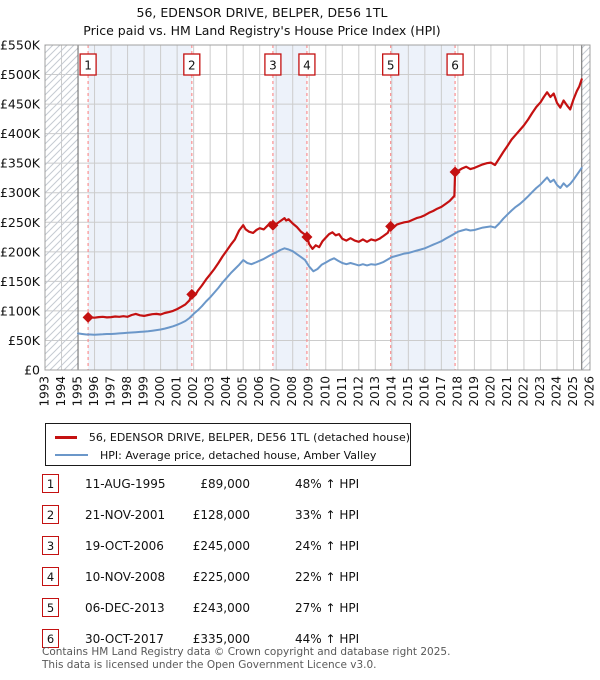 Image resolution: width=600 pixels, height=680 pixels. I want to click on svg-text: 2009, so click(309, 391).